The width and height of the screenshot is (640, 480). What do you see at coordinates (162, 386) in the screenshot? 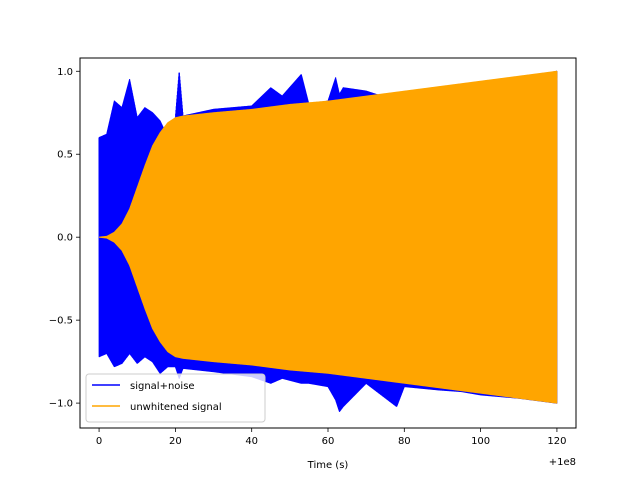
I see `legend-label-signal-noise: signal+noise` at bounding box center [162, 386].